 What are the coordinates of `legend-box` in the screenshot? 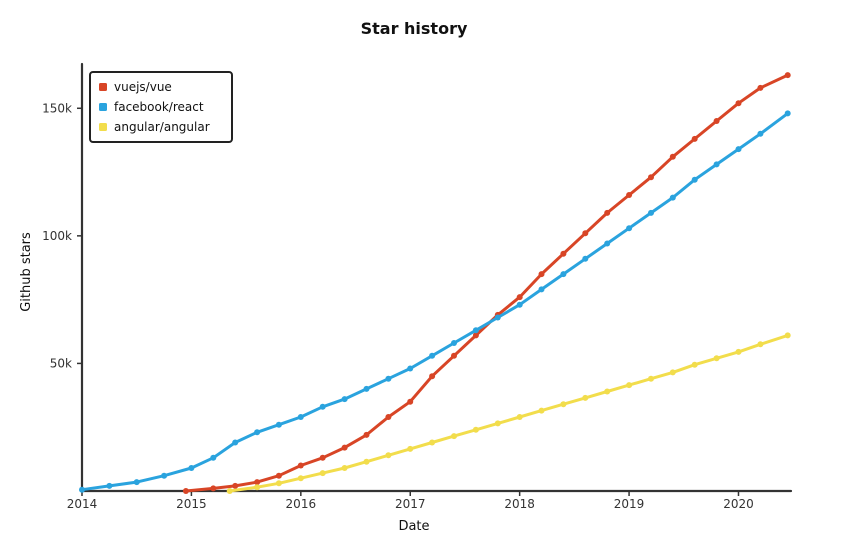 It's located at (161, 107).